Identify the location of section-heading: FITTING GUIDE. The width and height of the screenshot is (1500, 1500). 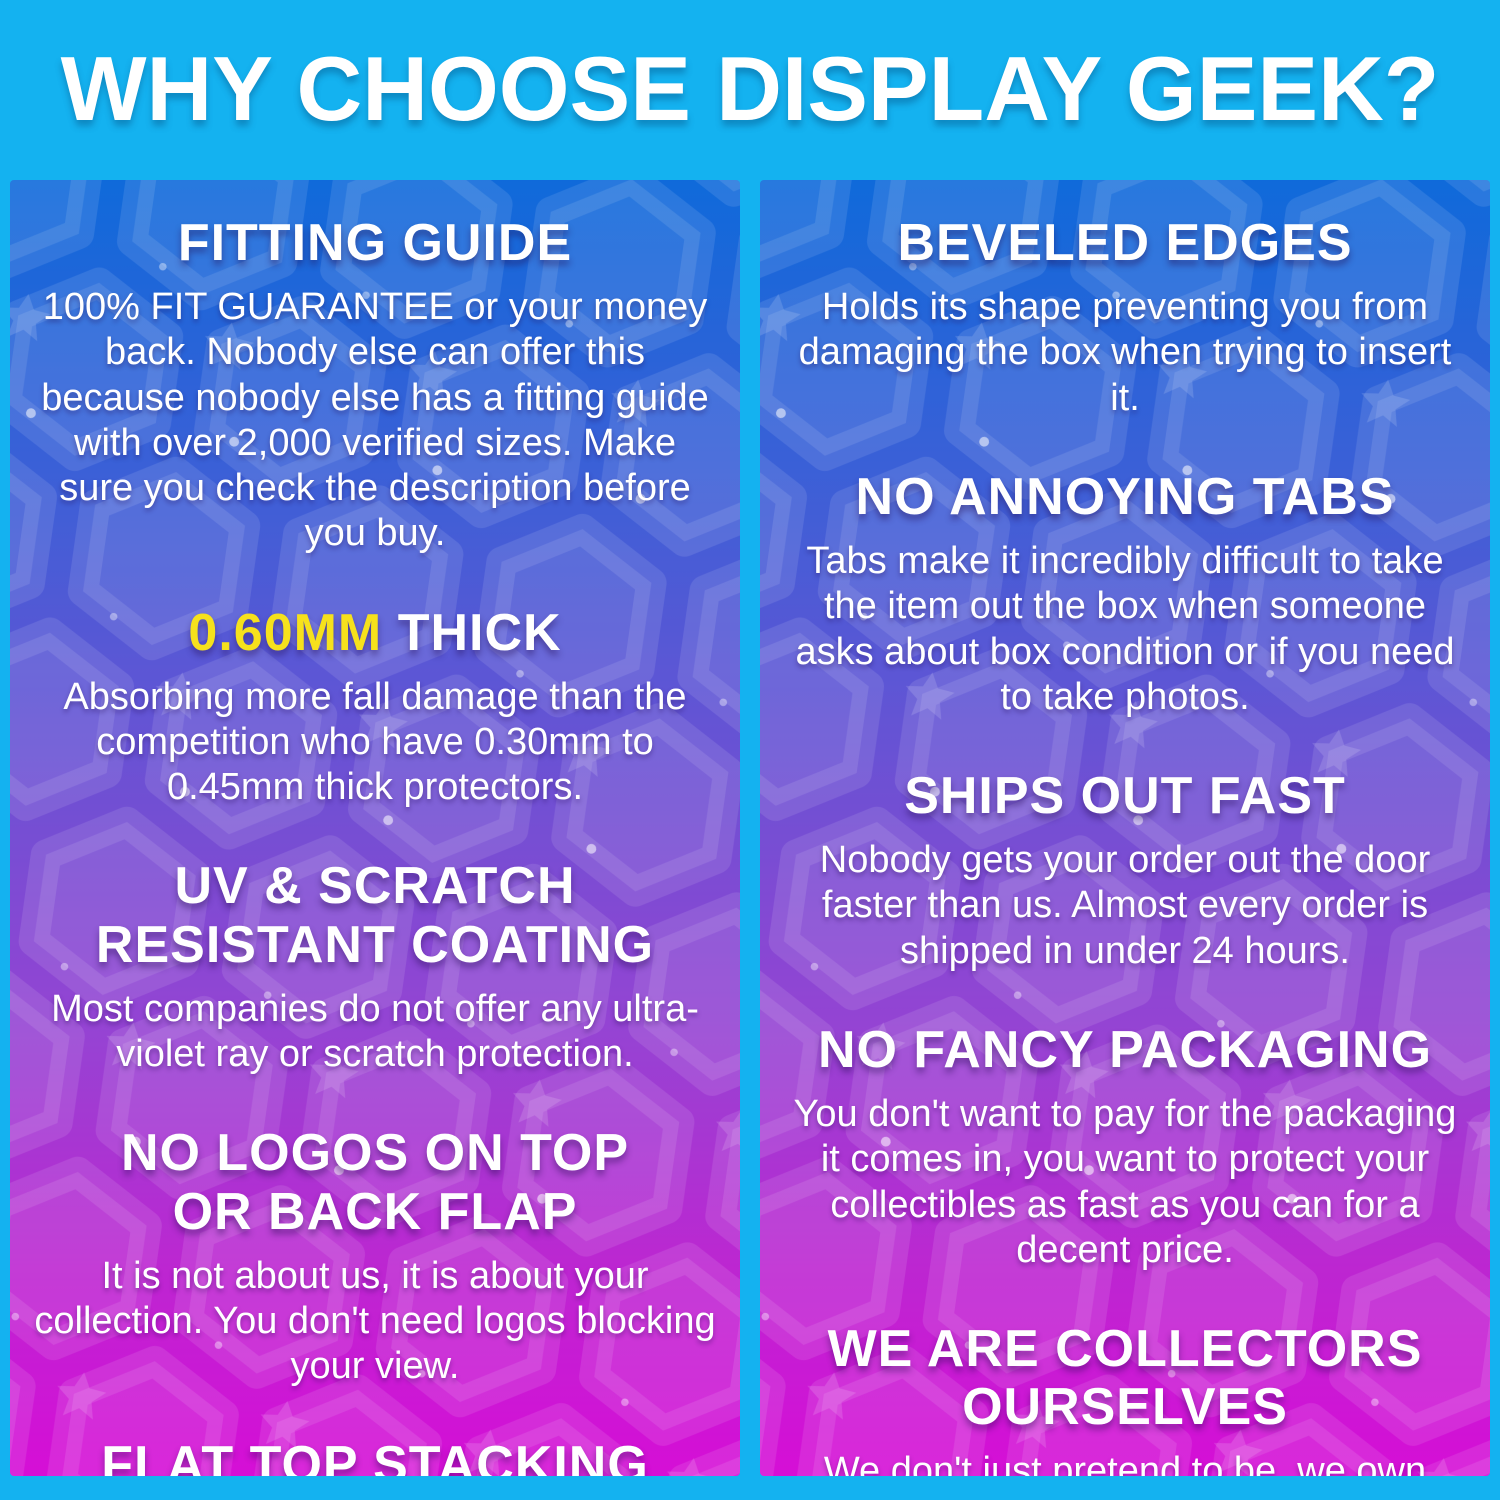
(375, 243).